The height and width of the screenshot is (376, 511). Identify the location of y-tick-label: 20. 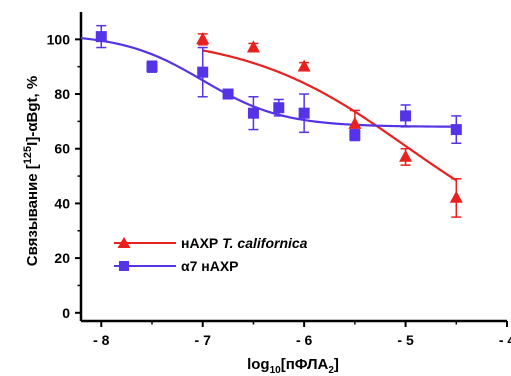
(62, 258).